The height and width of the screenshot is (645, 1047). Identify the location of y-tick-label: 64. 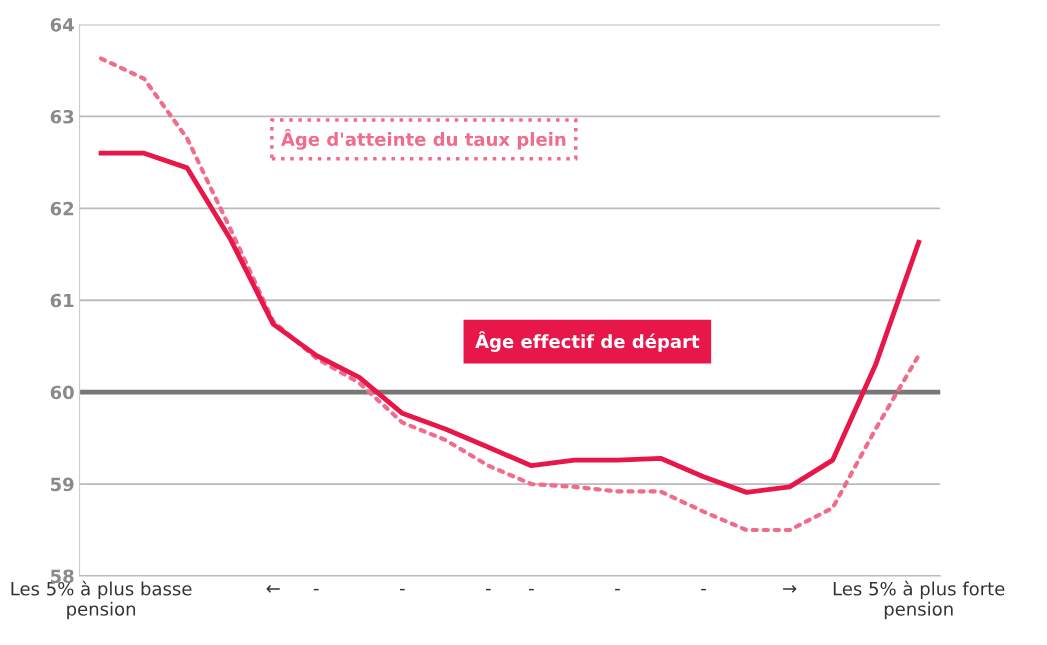
(62, 24).